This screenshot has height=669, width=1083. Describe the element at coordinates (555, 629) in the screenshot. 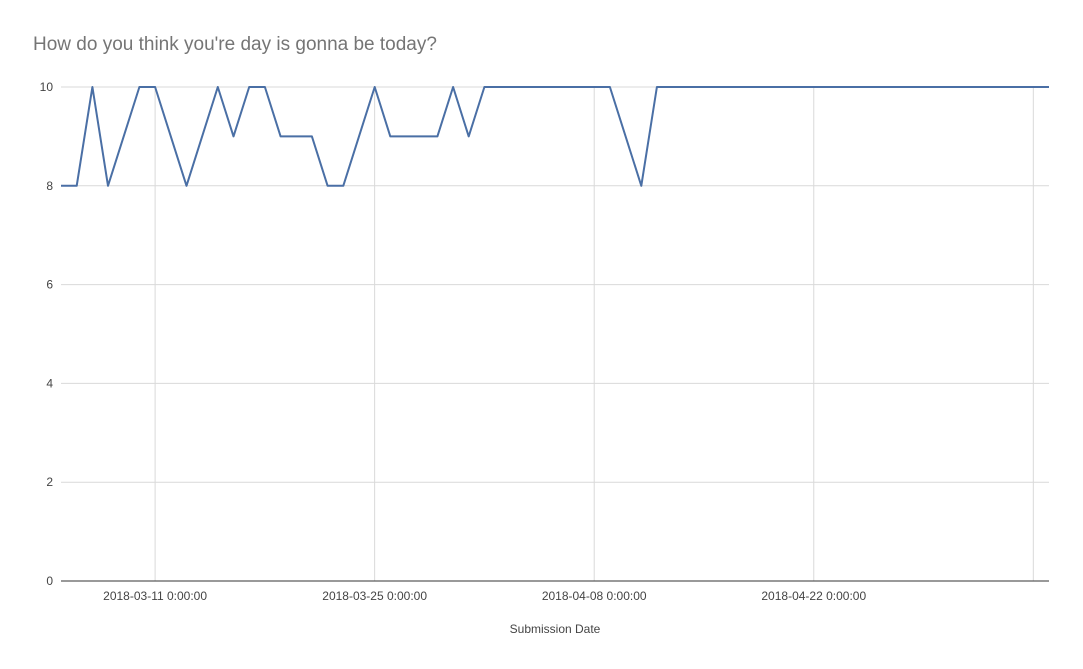

I see `x-axis-title: Submission Date` at that location.